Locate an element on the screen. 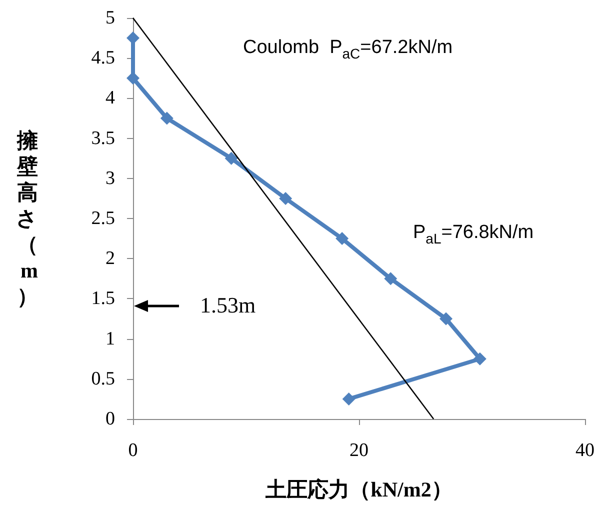 The width and height of the screenshot is (611, 531). y-tick-label: 1 is located at coordinates (110, 339).